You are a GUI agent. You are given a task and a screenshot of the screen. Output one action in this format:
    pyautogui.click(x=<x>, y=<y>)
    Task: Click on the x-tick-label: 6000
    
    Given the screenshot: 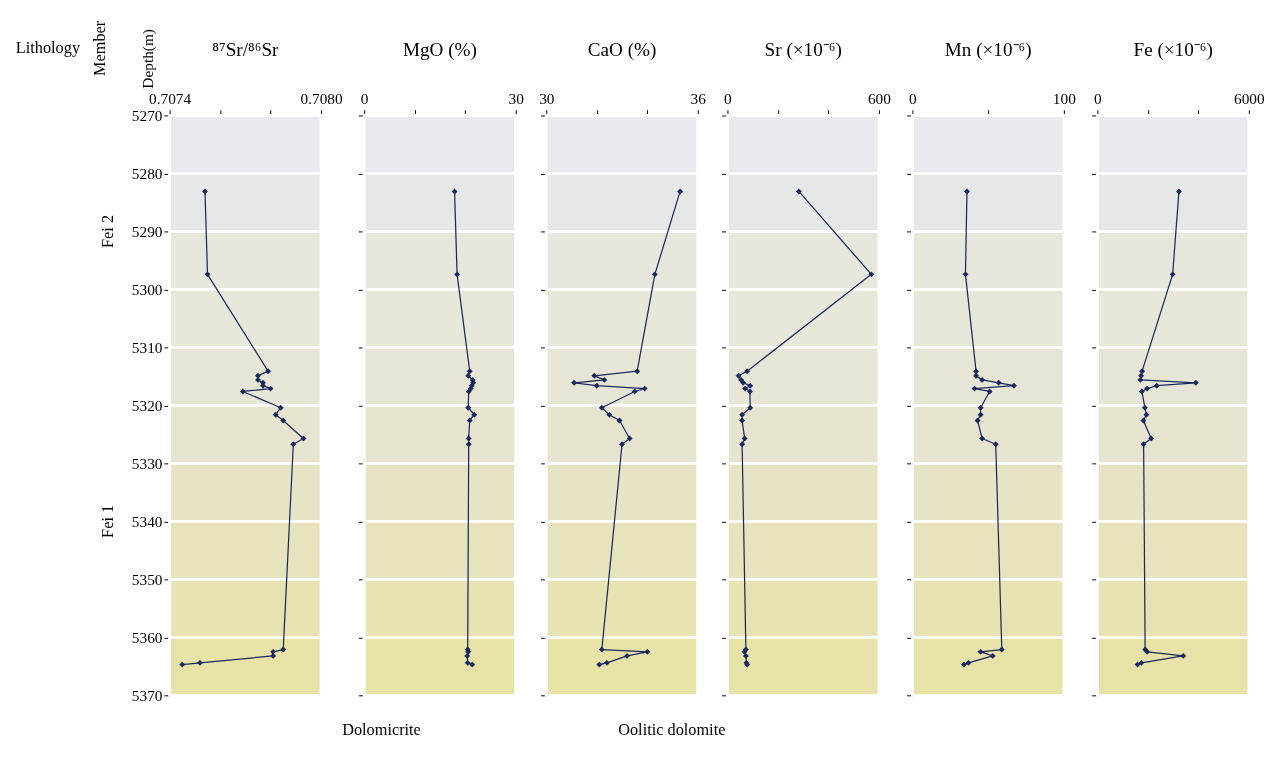 What is the action you would take?
    pyautogui.click(x=1250, y=99)
    